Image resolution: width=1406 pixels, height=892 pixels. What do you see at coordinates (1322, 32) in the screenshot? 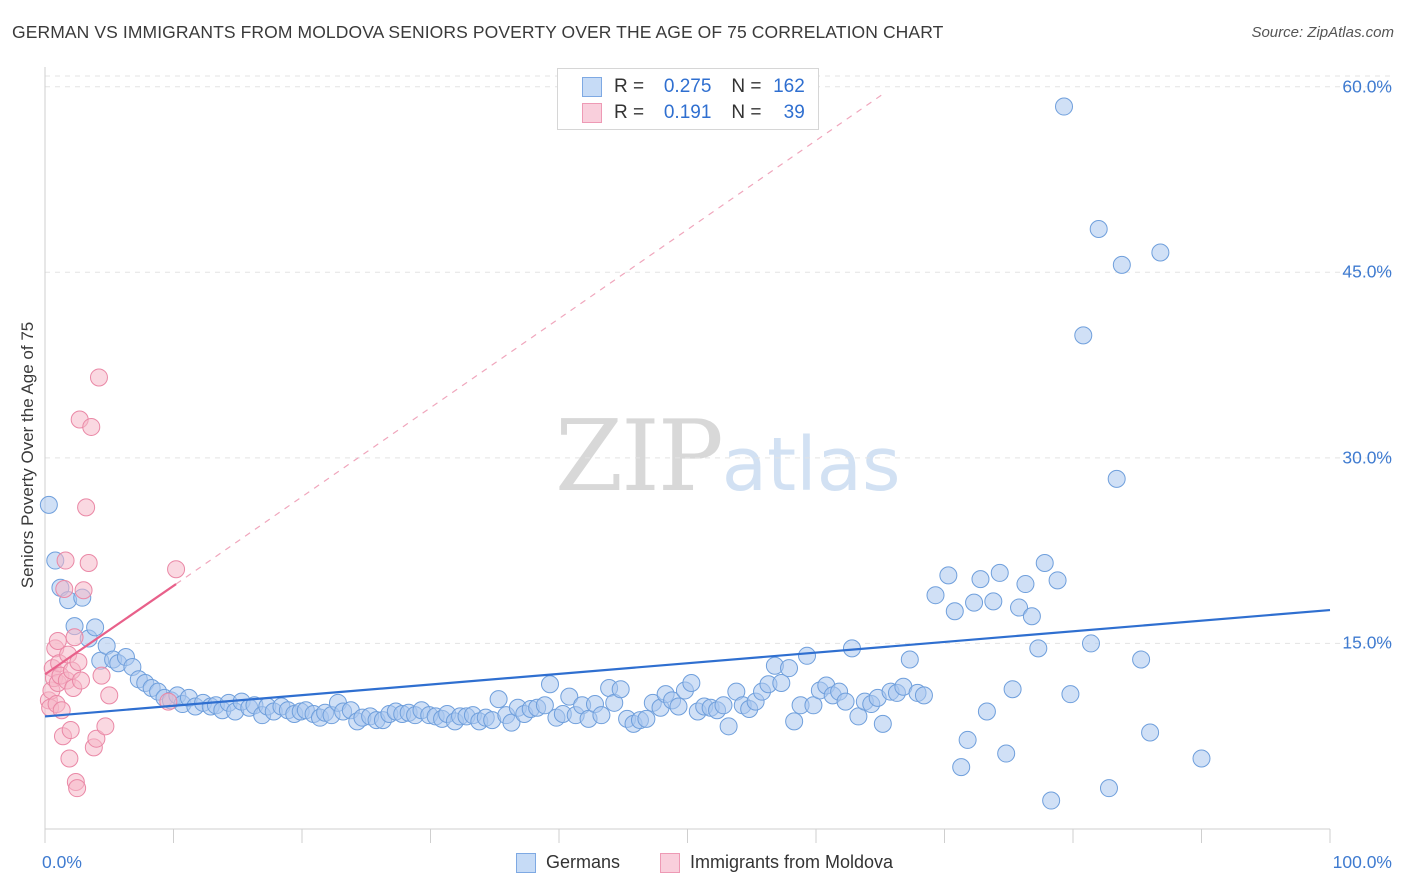
I see `chart-source: Source: ZipAtlas.com` at bounding box center [1322, 32].